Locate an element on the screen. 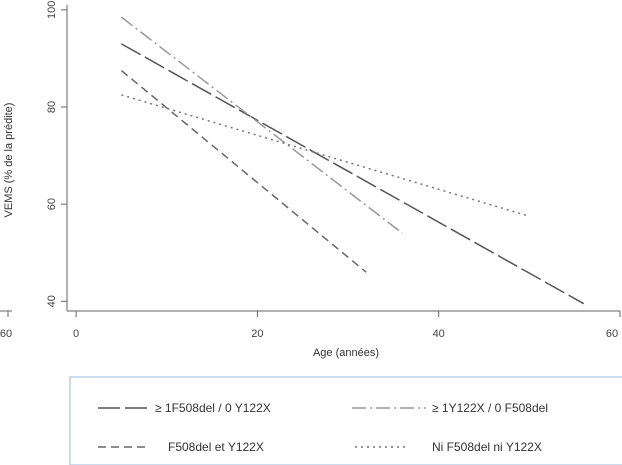 The image size is (622, 465). x-tick-label-40: 40 is located at coordinates (439, 334).